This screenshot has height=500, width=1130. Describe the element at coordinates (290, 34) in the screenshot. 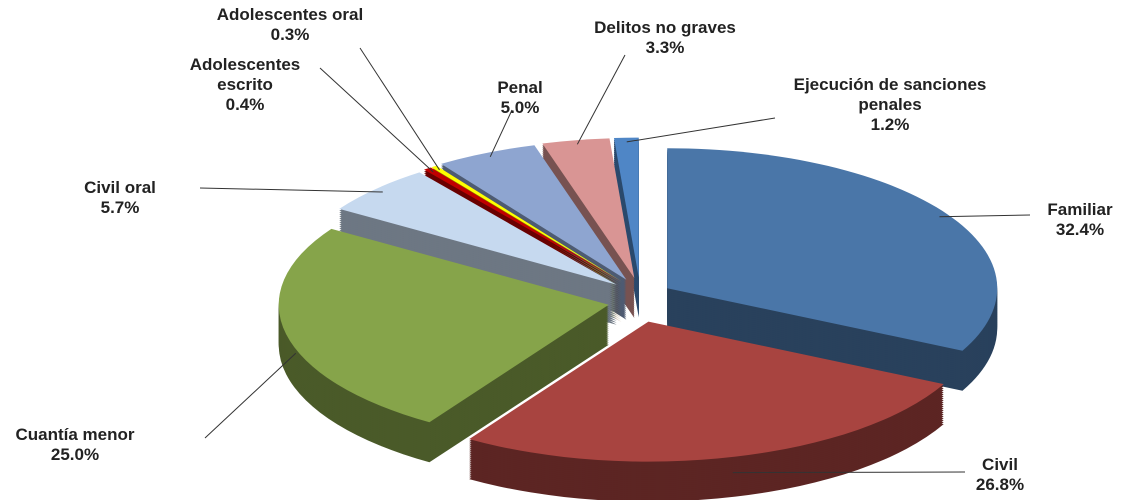

I see `value-label: 0.3%` at that location.